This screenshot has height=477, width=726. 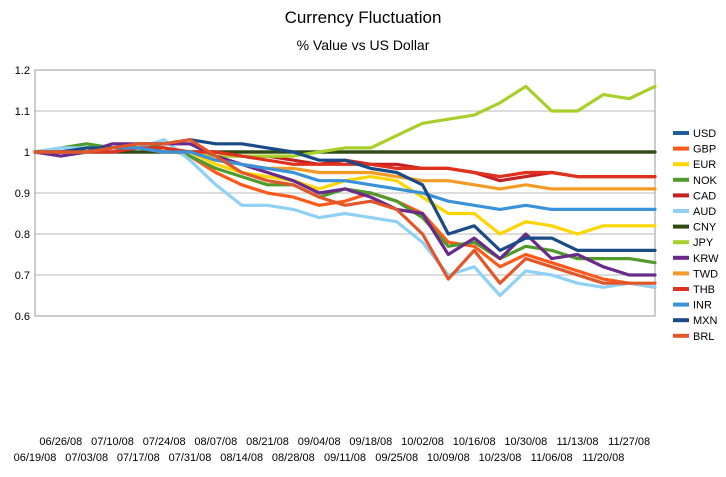 What do you see at coordinates (319, 442) in the screenshot?
I see `x-tick-label: 09/04/08` at bounding box center [319, 442].